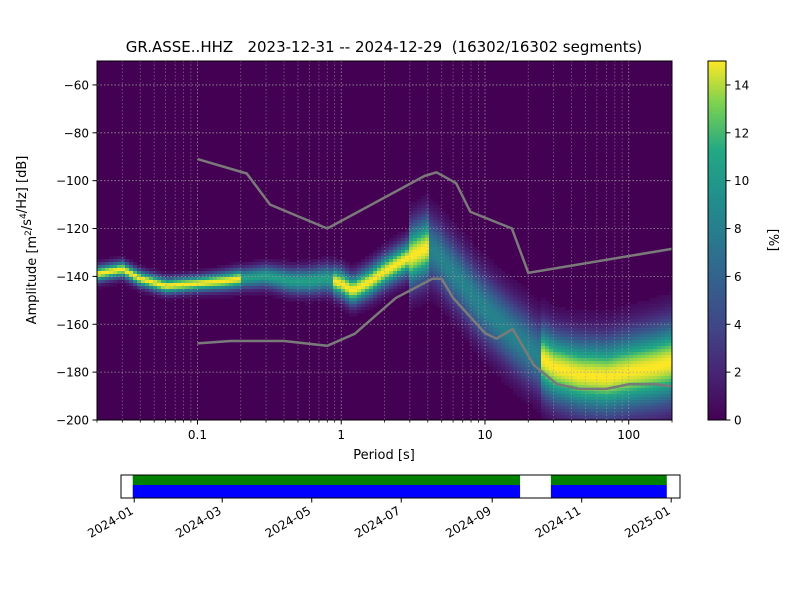 The image size is (800, 600). What do you see at coordinates (27, 240) in the screenshot?
I see `y-axis-label: Amplitude [m2/s4/Hz] [dB]` at bounding box center [27, 240].